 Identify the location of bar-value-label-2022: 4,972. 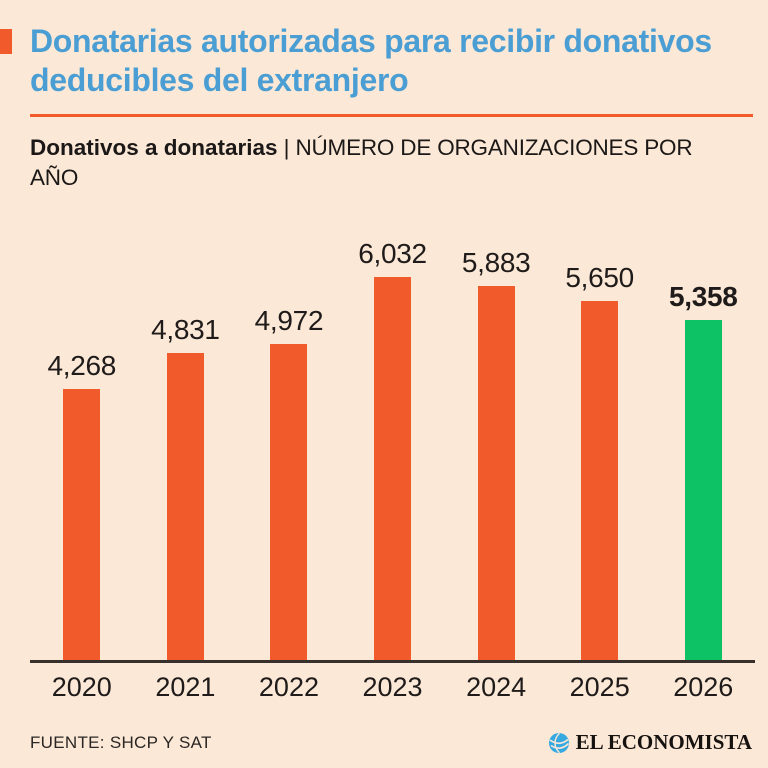
(289, 320).